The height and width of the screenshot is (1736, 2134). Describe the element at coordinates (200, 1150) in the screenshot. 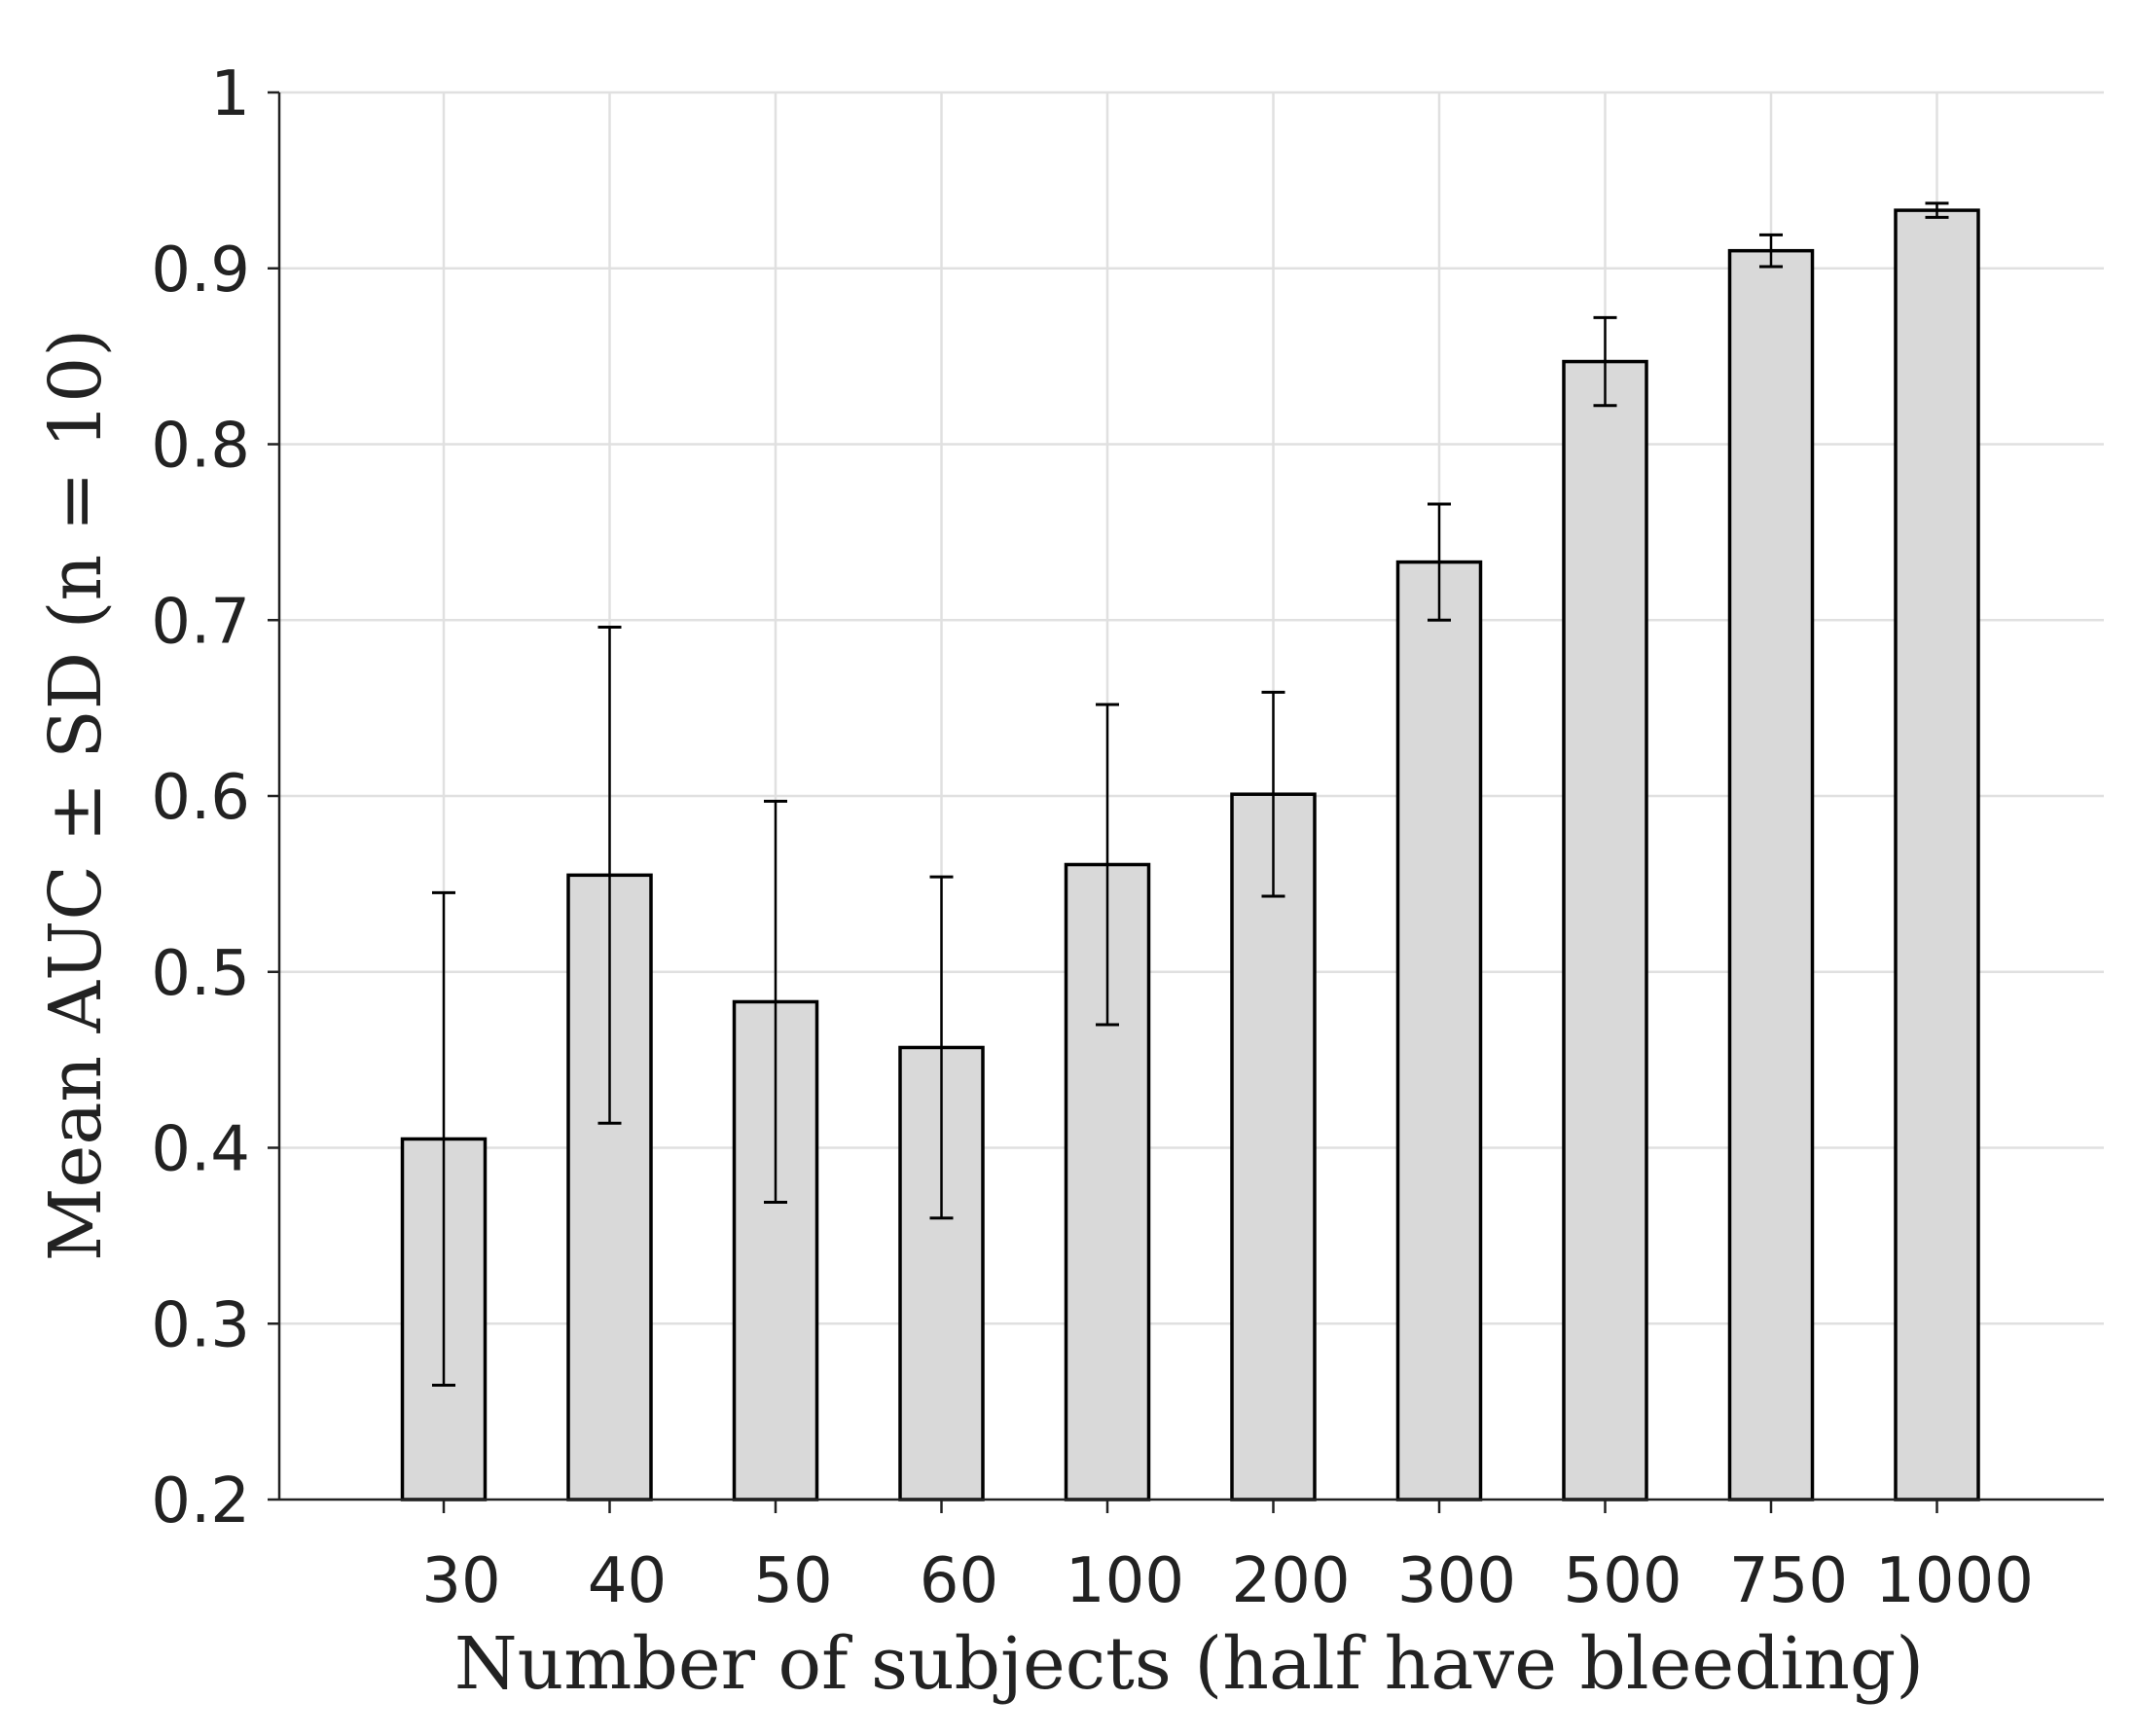

I see `y-tick-label: 0.4` at that location.